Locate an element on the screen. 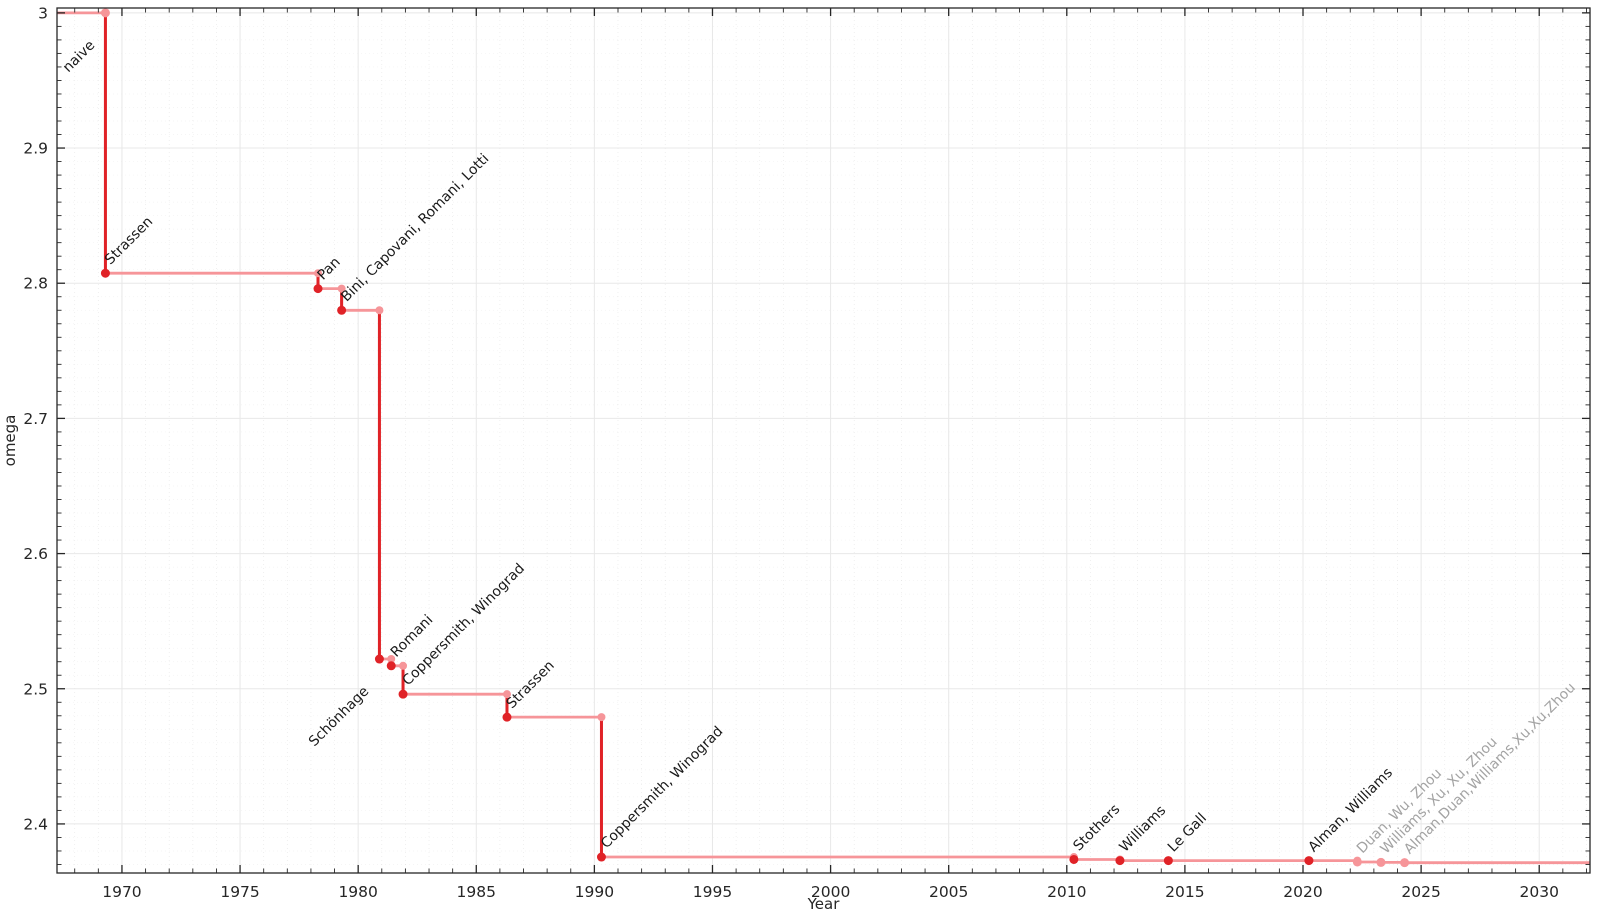 The width and height of the screenshot is (1600, 920). y-tick-label-2.5: 2.5 is located at coordinates (35, 689).